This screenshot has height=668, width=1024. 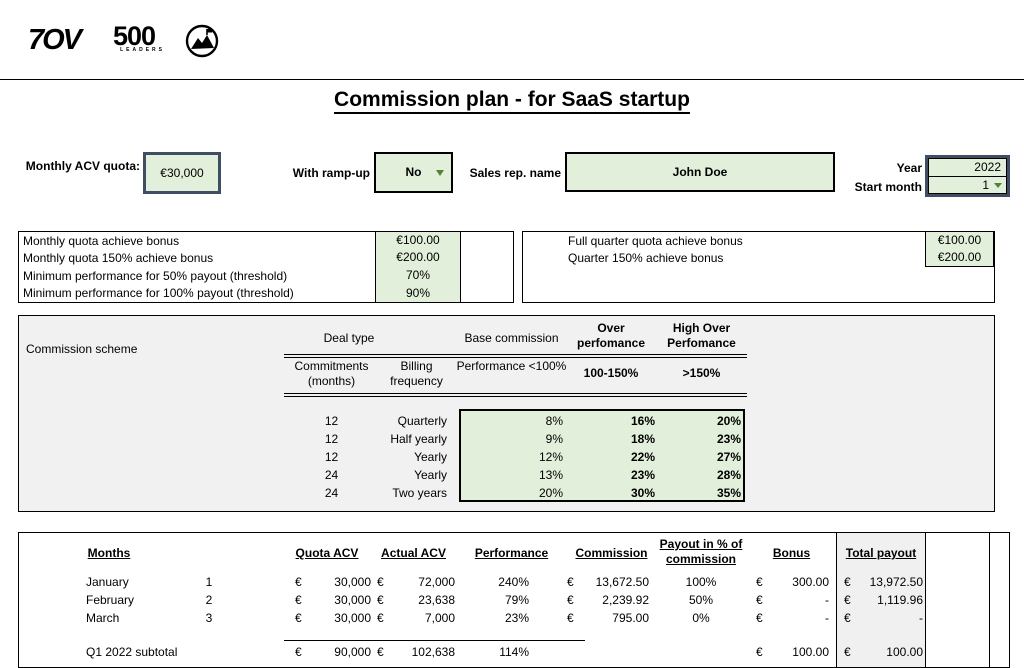 I want to click on bonus-header: Bonus, so click(x=791, y=553).